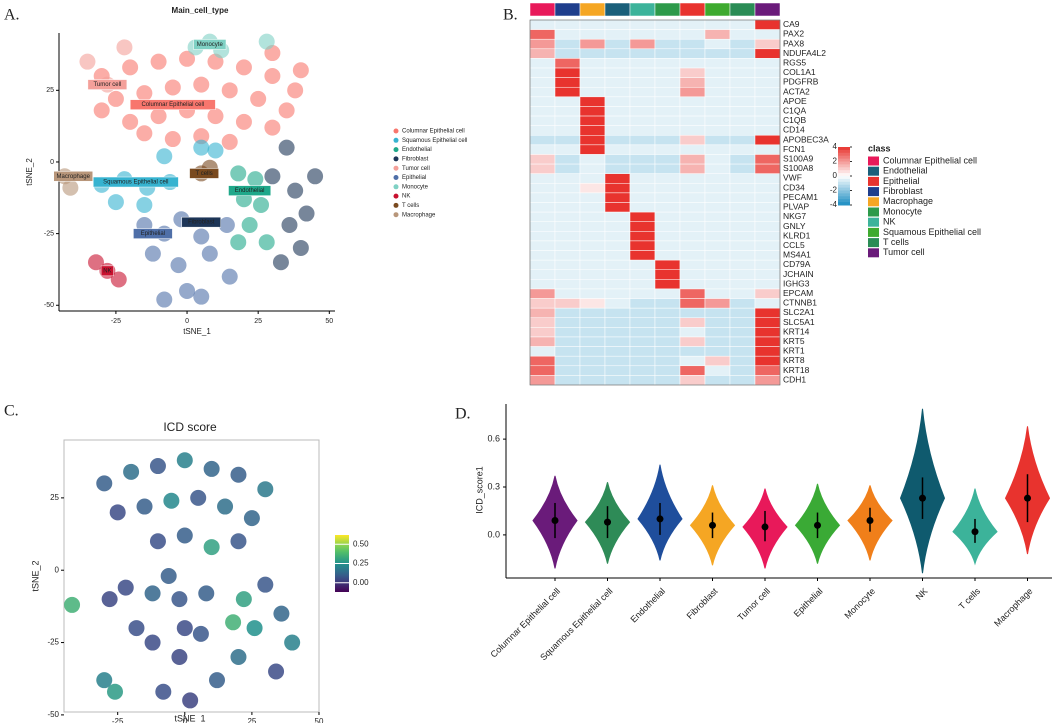  I want to click on x-tick-label: -25, so click(118, 720).